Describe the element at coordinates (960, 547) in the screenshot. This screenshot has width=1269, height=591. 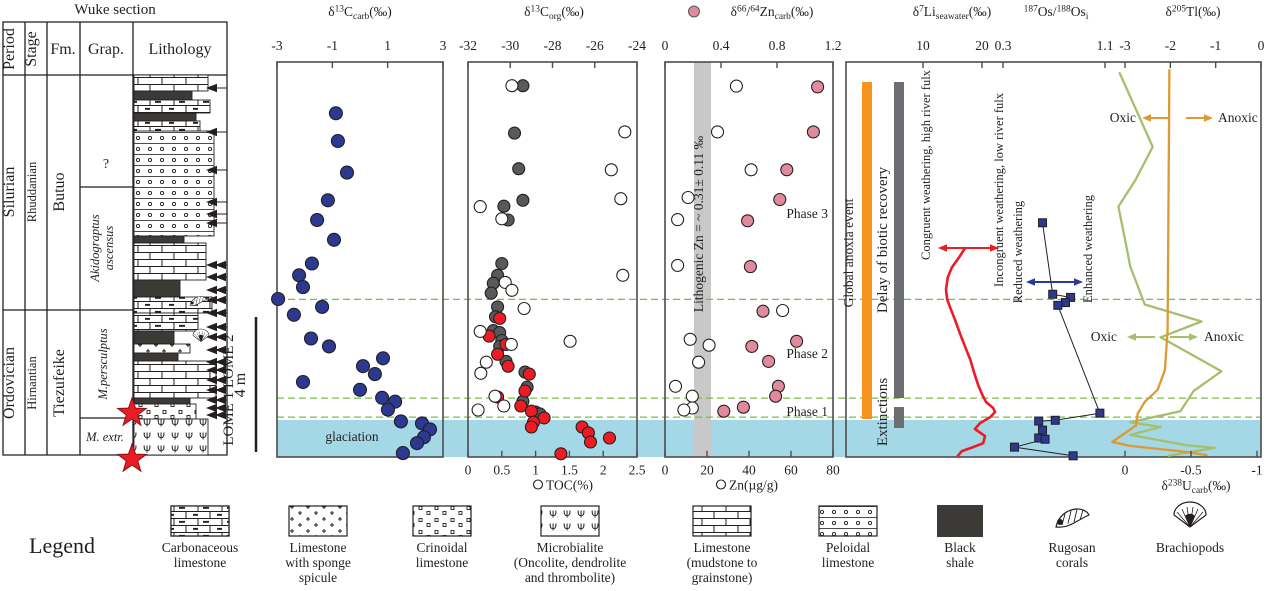
I see `legend-label: Black` at that location.